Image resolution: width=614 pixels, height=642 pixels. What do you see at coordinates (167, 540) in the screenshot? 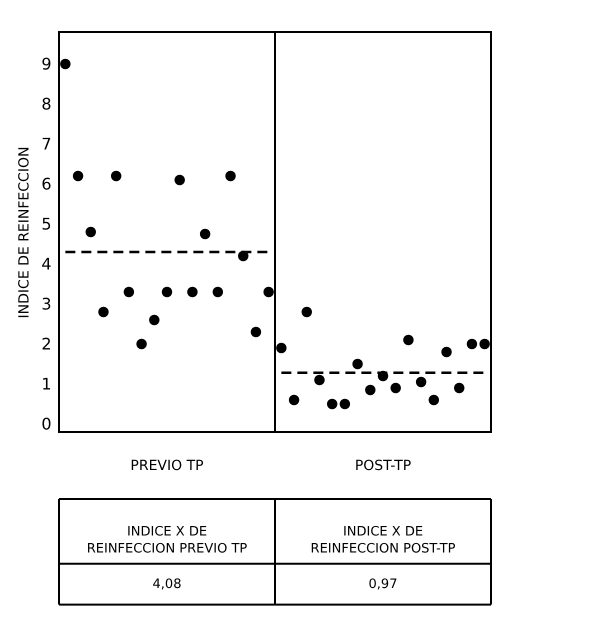
I see `text: INDICE X DE REINFECCION PREVIO TP` at bounding box center [167, 540].